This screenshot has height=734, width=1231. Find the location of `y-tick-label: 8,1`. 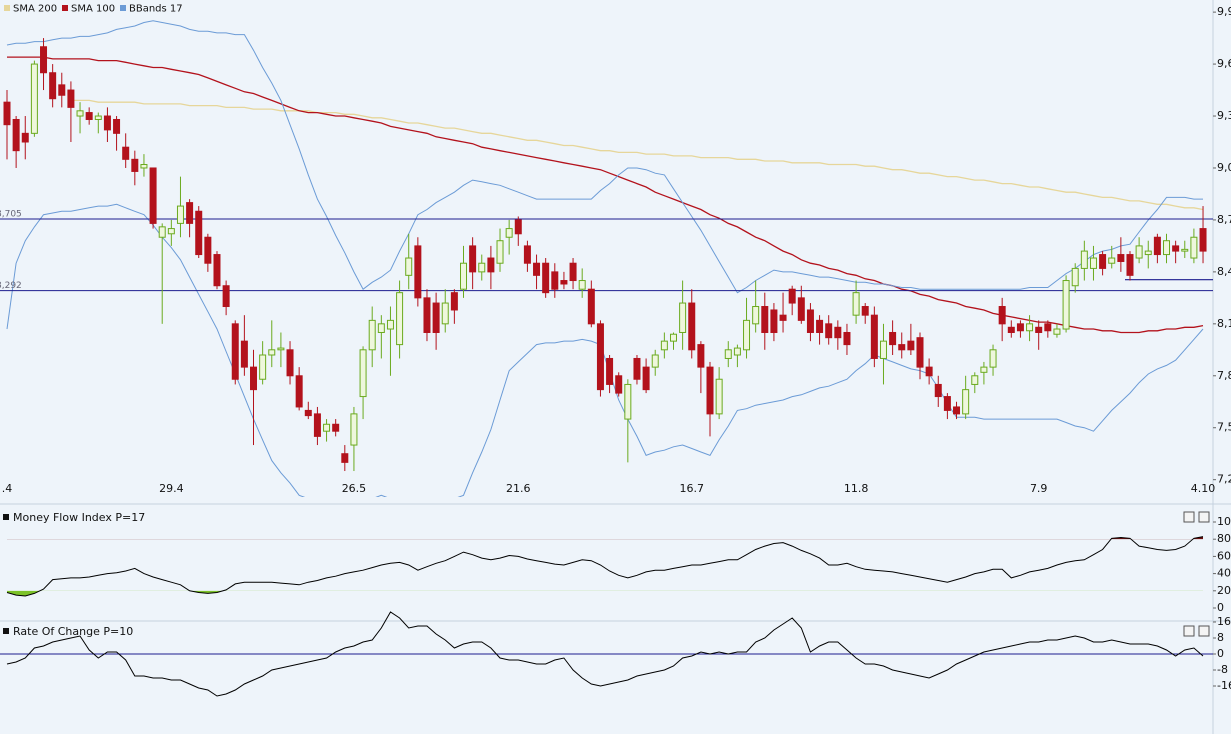

y-tick-label: 8,1 is located at coordinates (1224, 323).